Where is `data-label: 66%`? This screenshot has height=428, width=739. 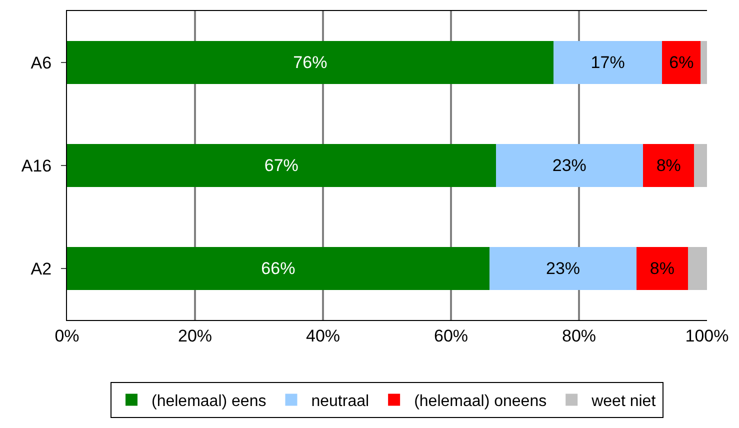 data-label: 66% is located at coordinates (278, 268).